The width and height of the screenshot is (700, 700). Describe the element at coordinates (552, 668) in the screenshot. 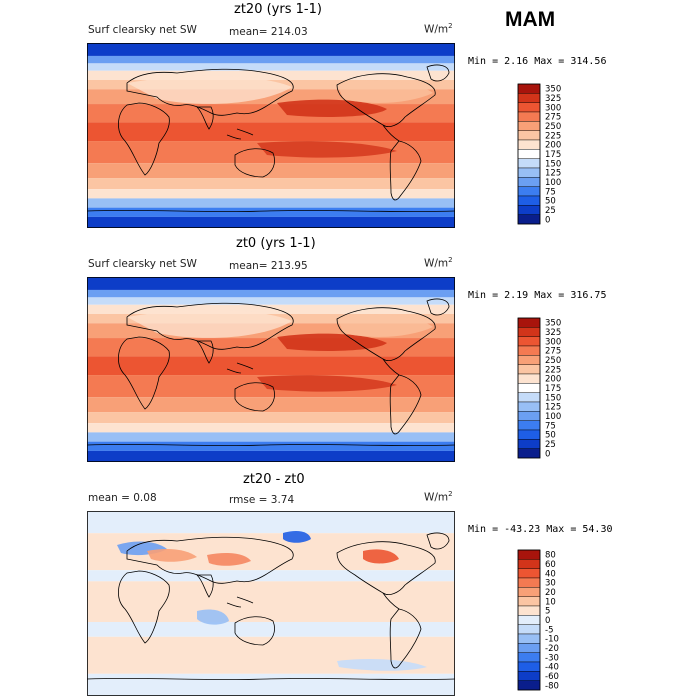

I see `colorbar-tick-label: -40` at that location.